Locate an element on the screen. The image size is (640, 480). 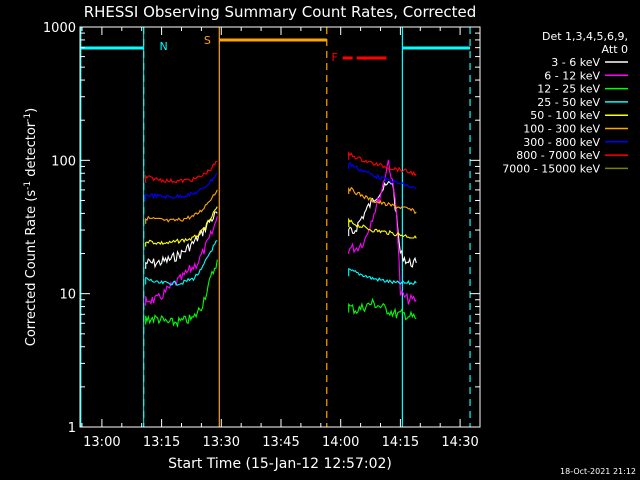
legend-label: 50 - 100 keV is located at coordinates (565, 115).